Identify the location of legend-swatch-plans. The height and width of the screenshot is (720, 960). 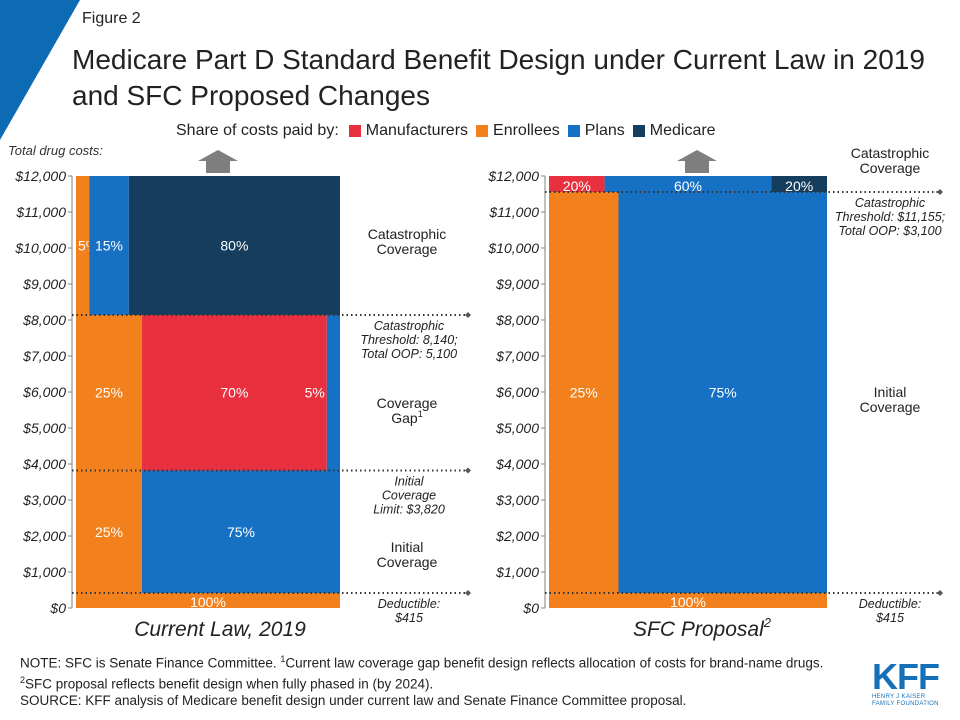
(573, 131).